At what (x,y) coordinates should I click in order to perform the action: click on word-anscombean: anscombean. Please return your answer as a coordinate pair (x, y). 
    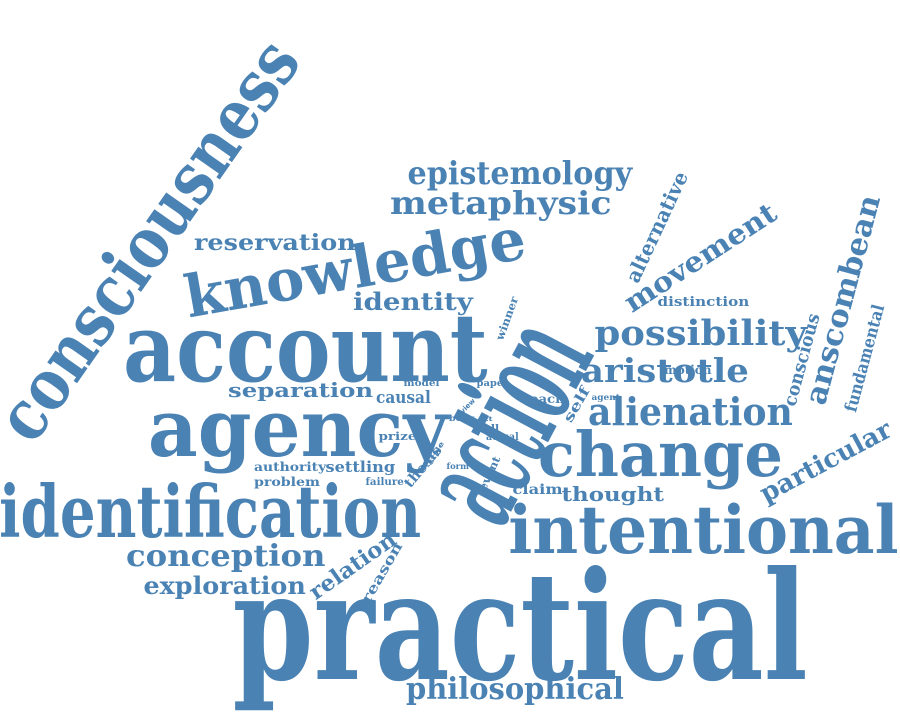
    Looking at the image, I should click on (842, 300).